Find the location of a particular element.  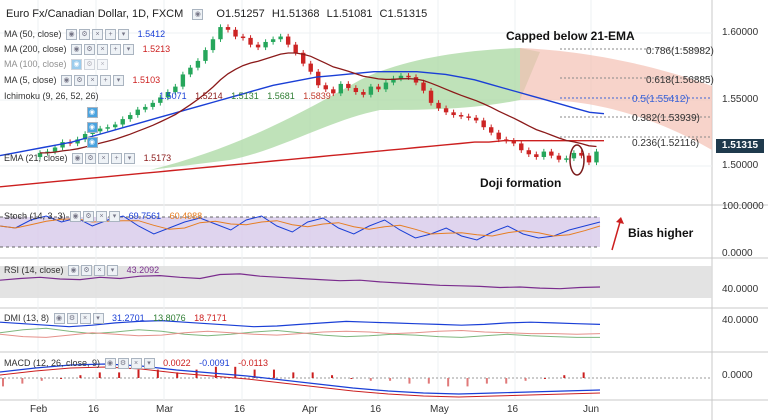

ma5-legend: MA (5, close) ◉ ⚙ × + ▾ 1.5103 is located at coordinates (82, 80).